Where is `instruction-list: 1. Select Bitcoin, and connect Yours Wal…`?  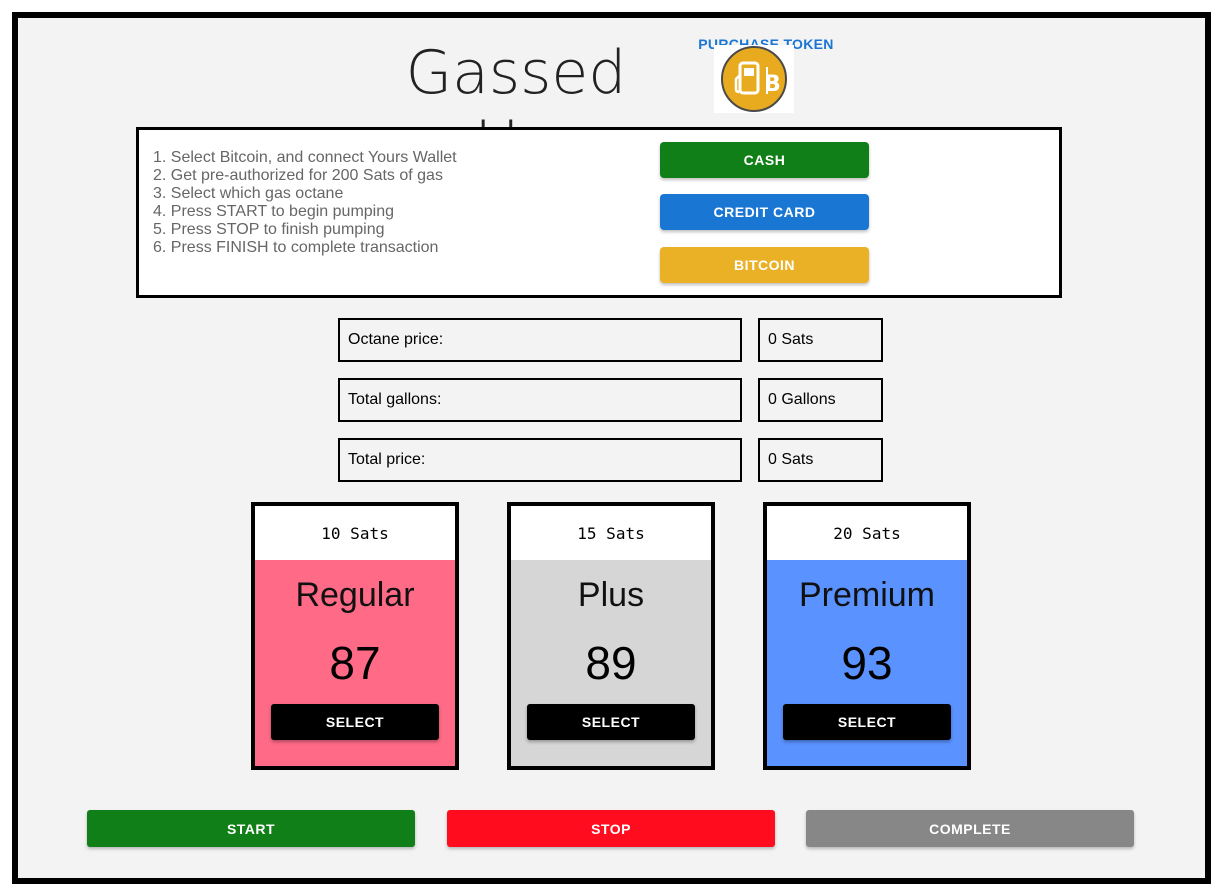 instruction-list: 1. Select Bitcoin, and connect Yours Wal… is located at coordinates (305, 203).